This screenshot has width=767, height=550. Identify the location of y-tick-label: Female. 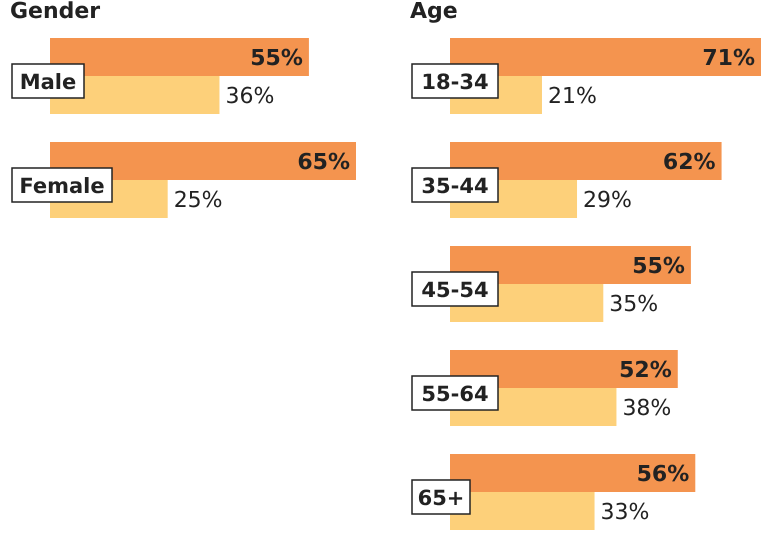
(62, 186).